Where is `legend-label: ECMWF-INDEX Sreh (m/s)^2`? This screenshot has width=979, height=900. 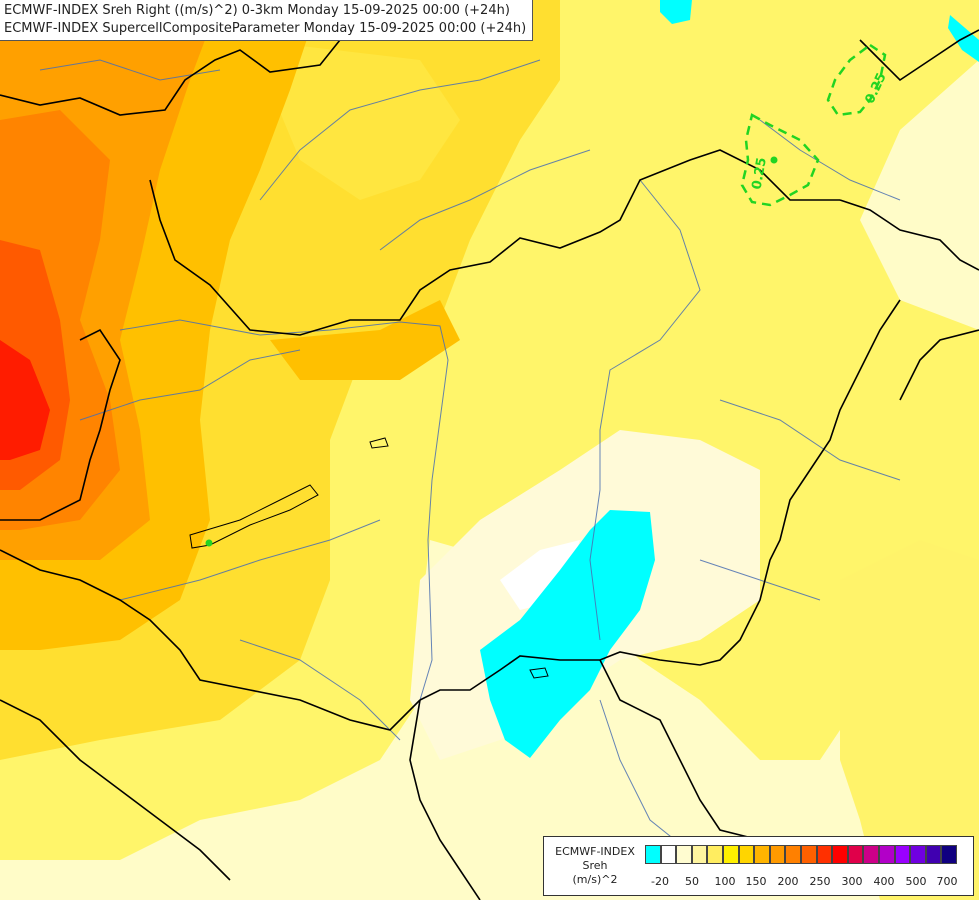 legend-label: ECMWF-INDEX Sreh (m/s)^2 is located at coordinates (595, 866).